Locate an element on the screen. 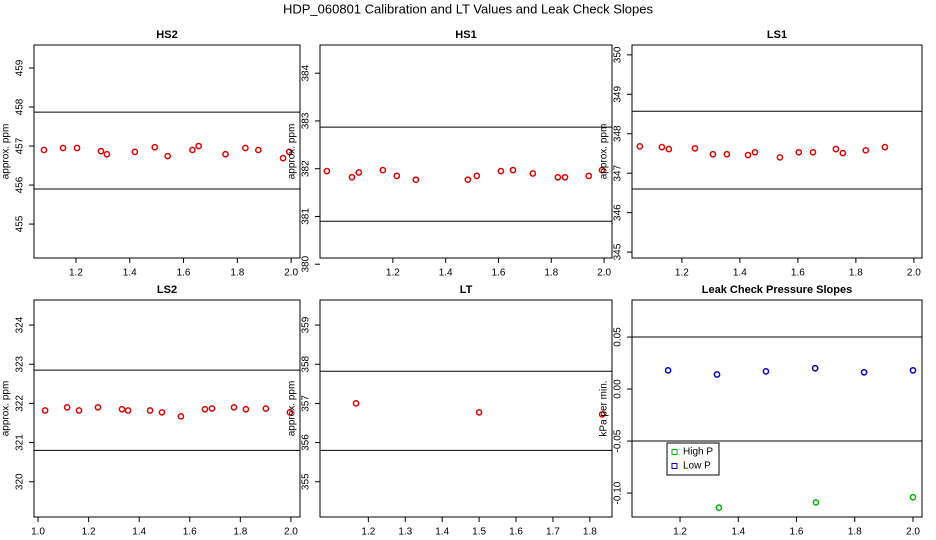 Image resolution: width=936 pixels, height=540 pixels. legend-label: High P is located at coordinates (698, 452).